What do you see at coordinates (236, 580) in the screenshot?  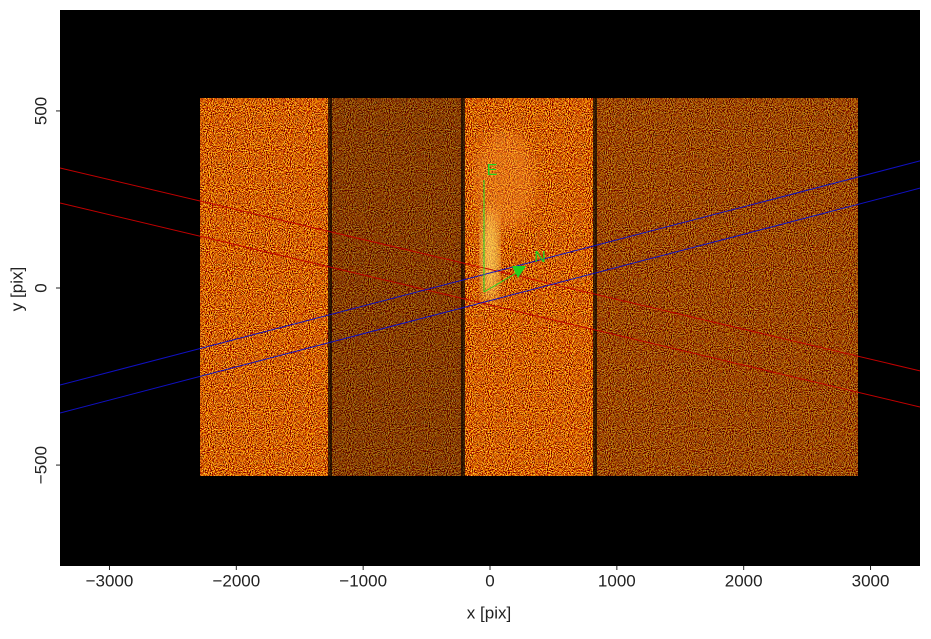 I see `x-tick-label: −2000` at bounding box center [236, 580].